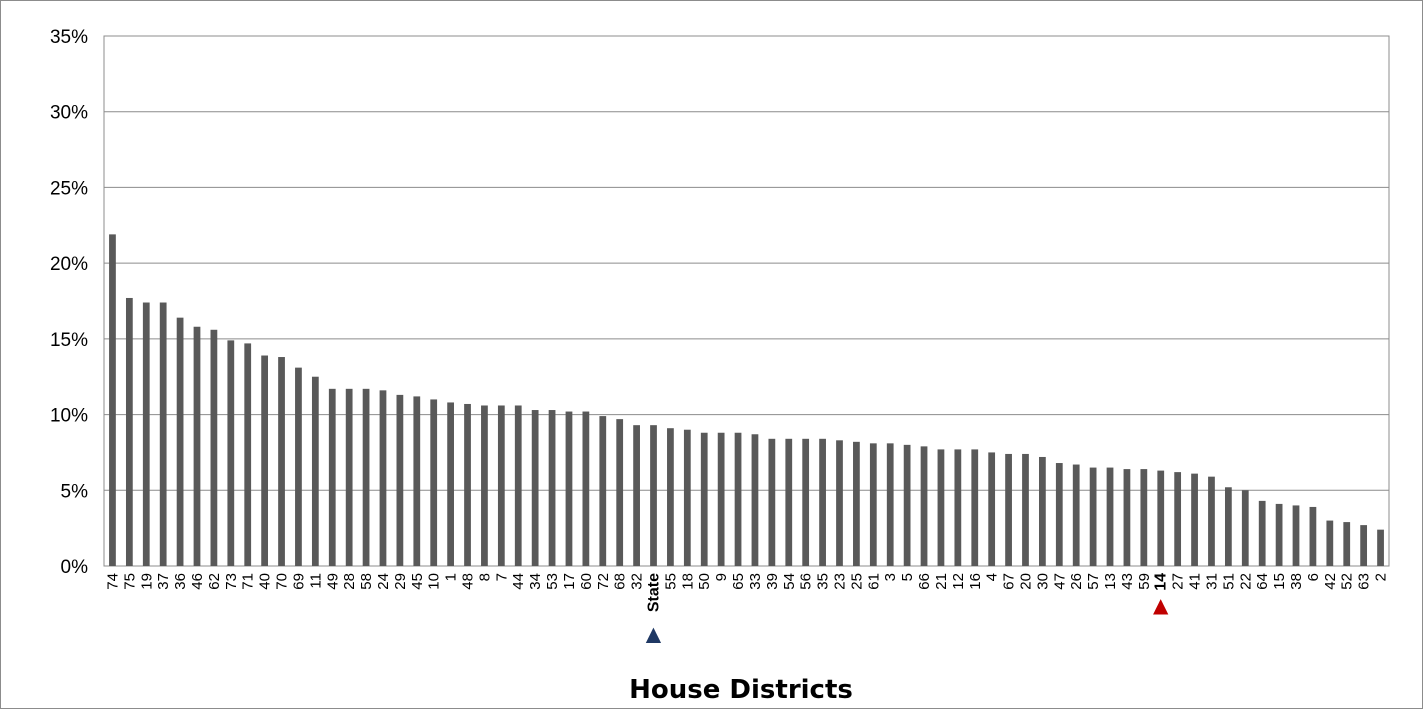 The width and height of the screenshot is (1423, 709). I want to click on y-tick-label: 30%, so click(69, 113).